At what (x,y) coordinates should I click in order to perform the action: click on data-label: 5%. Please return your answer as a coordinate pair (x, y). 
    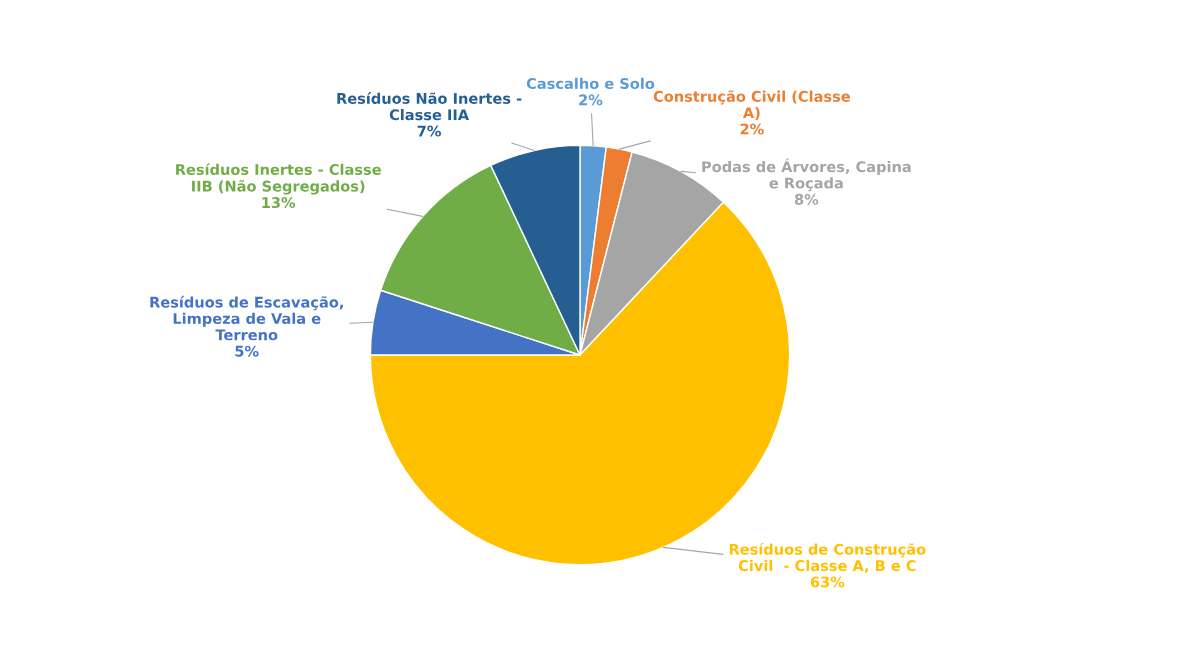
    Looking at the image, I should click on (247, 351).